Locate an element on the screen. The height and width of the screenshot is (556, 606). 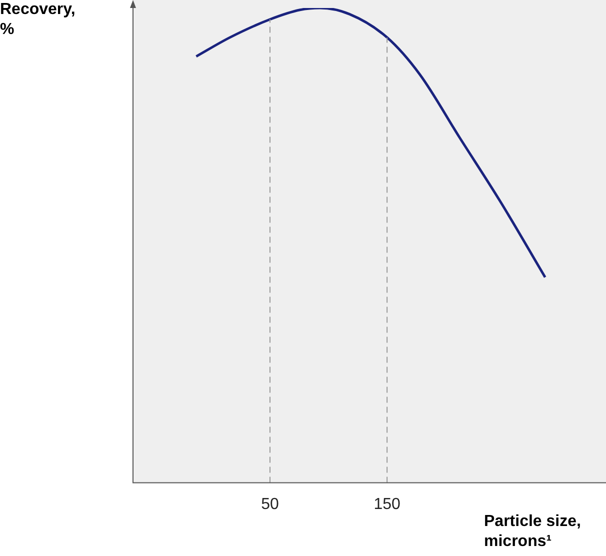
x-axis-title: Particle size, microns¹ is located at coordinates (533, 532).